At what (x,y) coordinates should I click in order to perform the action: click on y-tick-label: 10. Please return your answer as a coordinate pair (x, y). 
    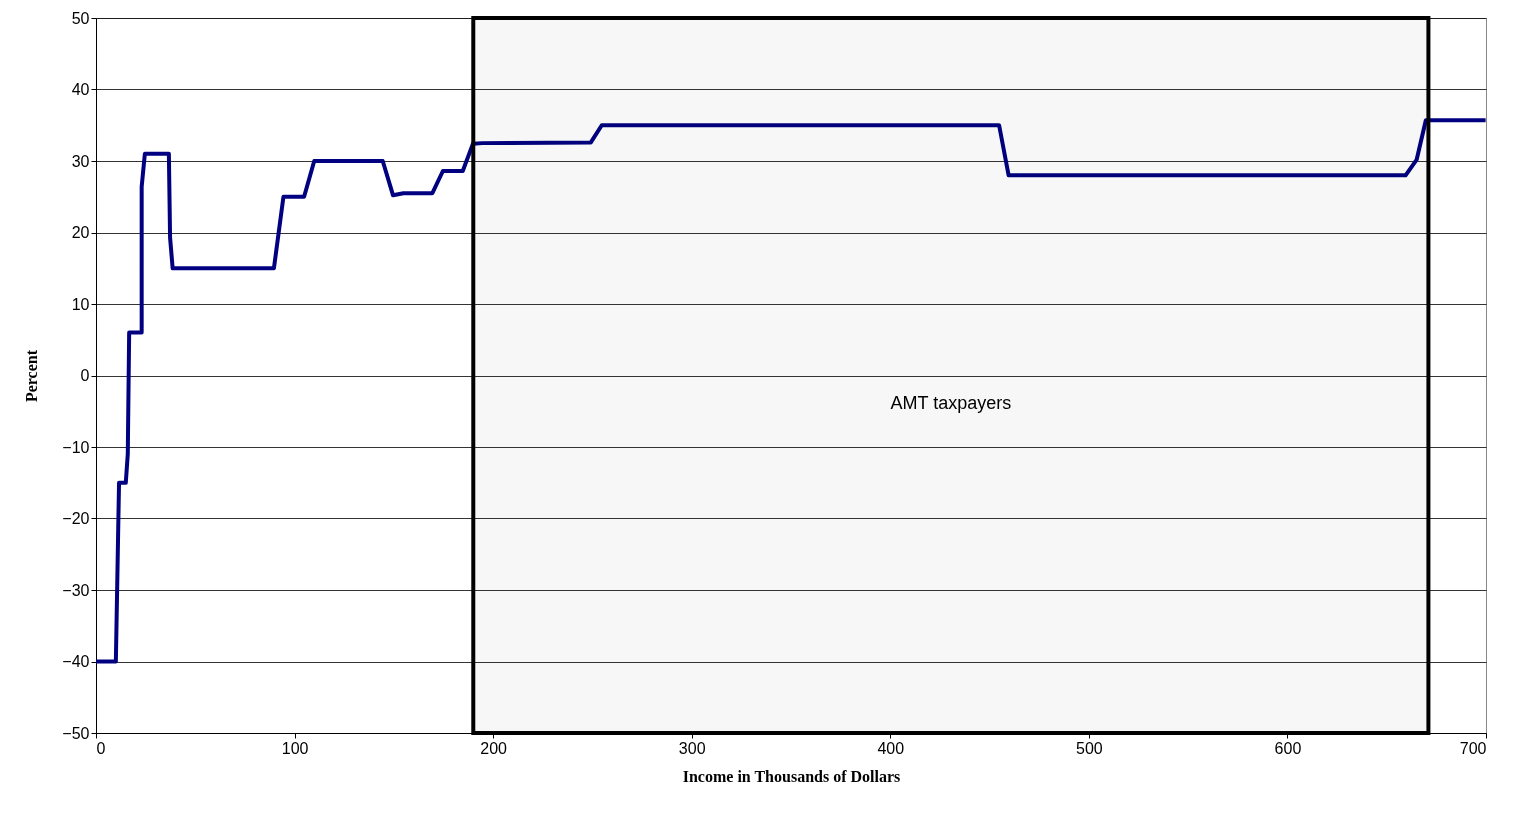
    Looking at the image, I should click on (80, 304).